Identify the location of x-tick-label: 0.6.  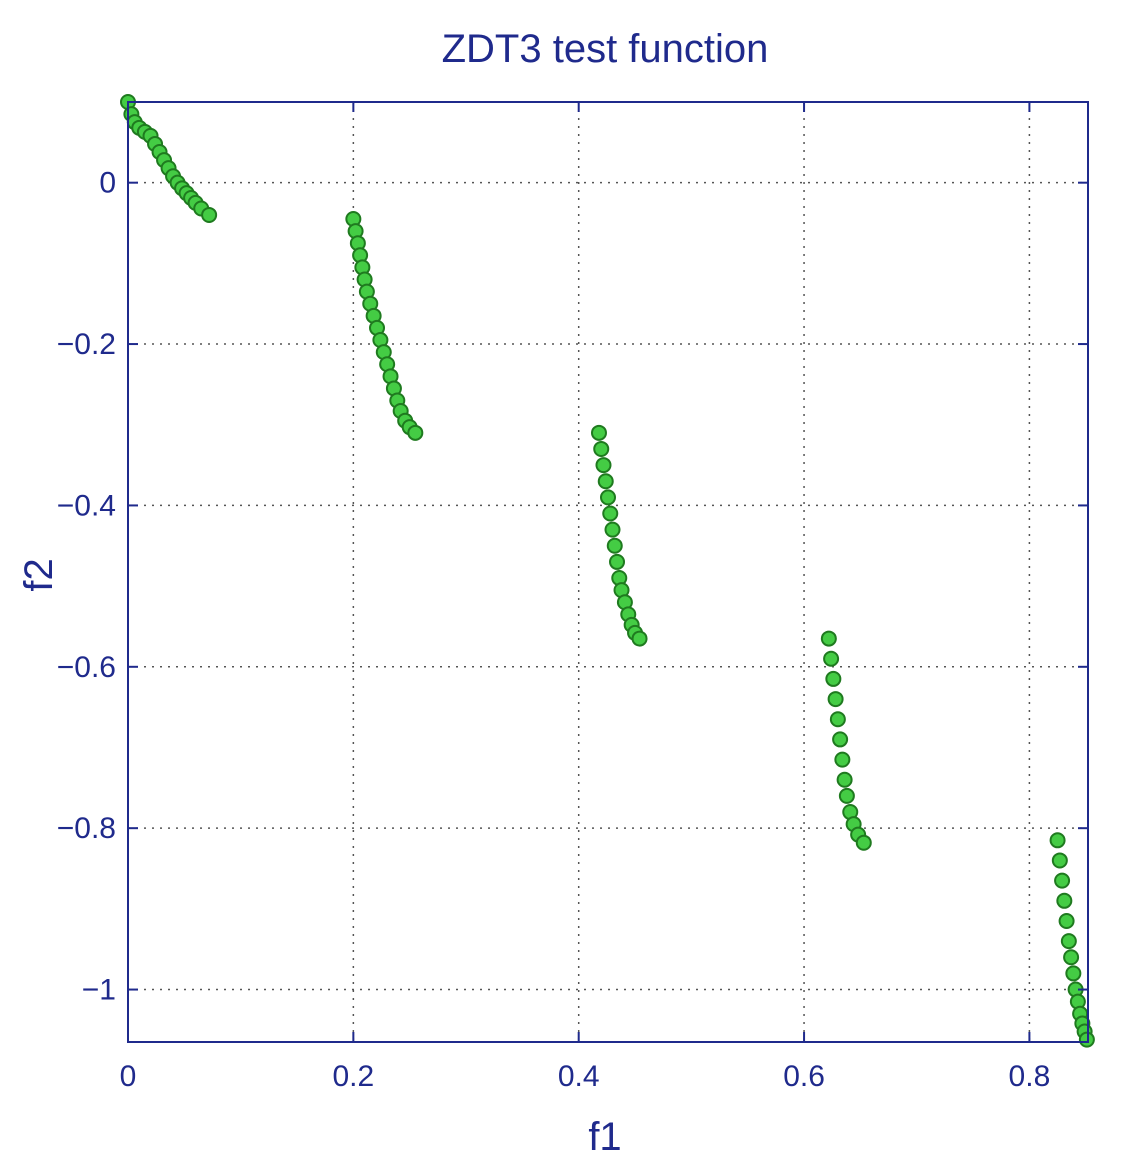
(804, 1076).